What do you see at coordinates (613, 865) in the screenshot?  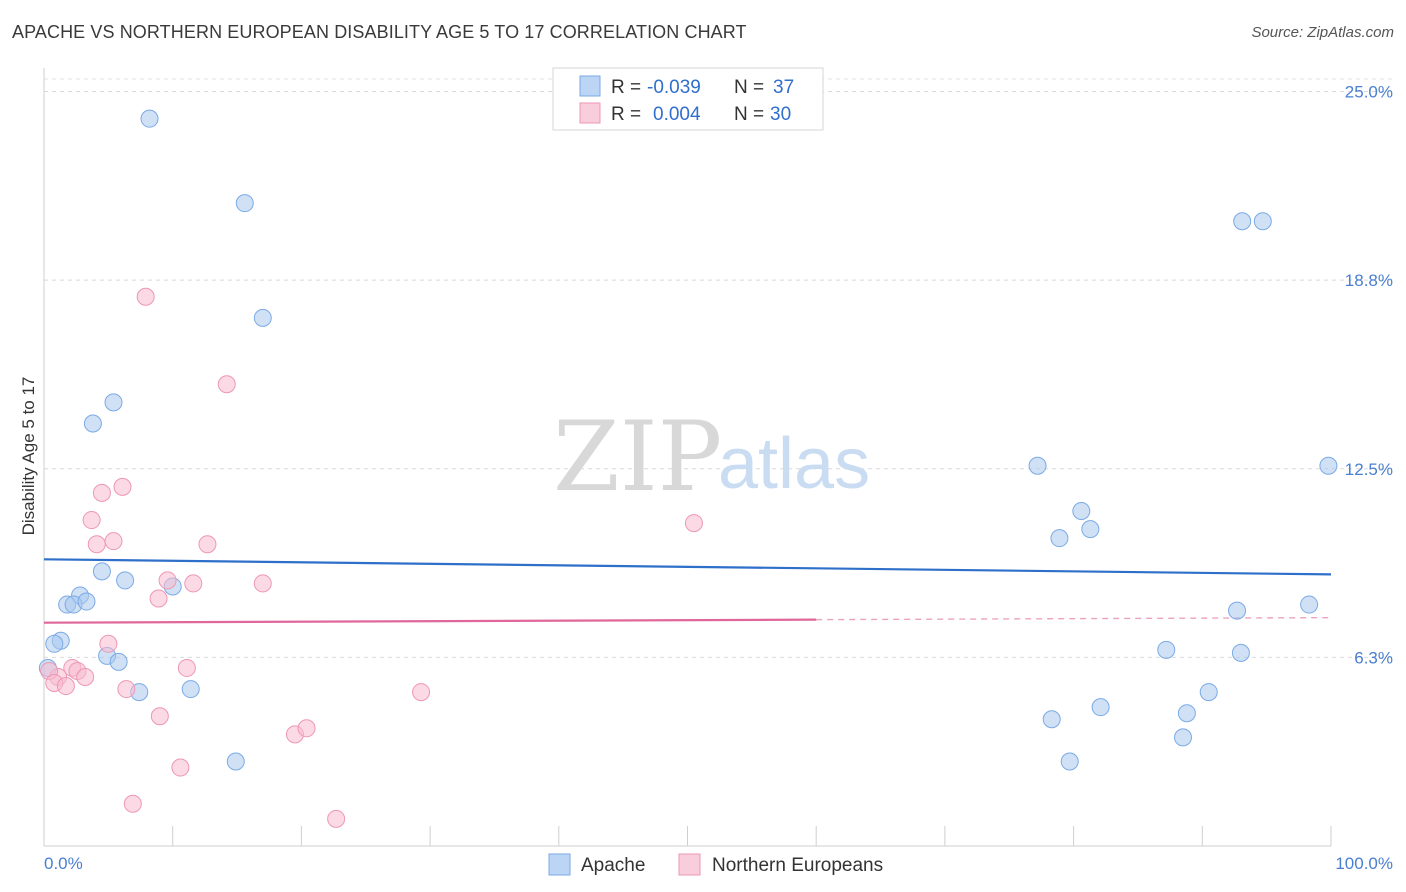 I see `bottom-legend-apache-label: Apache` at bounding box center [613, 865].